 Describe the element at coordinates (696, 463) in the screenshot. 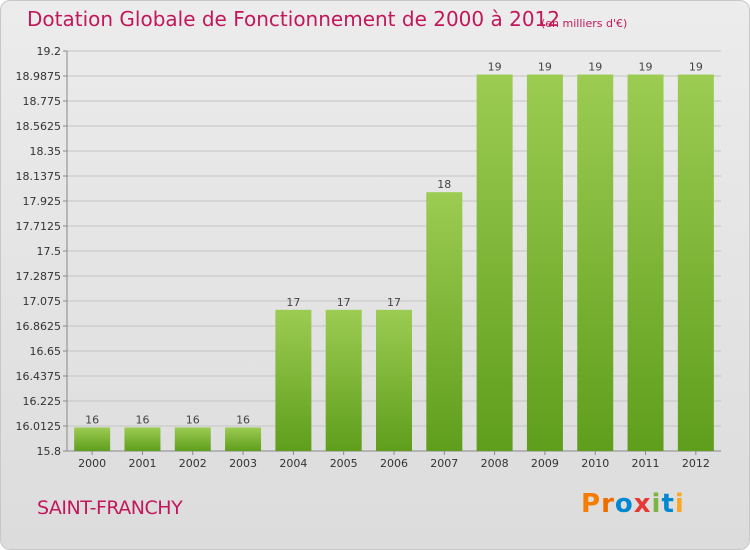

I see `x-tick-label: 2012` at that location.